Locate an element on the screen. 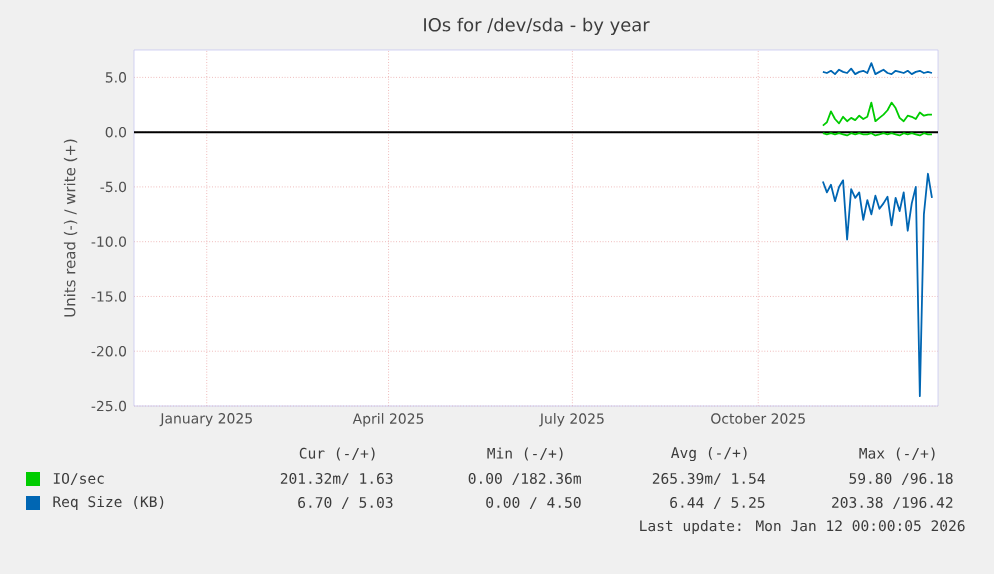 Image resolution: width=994 pixels, height=574 pixels. chart-title: IOs for /dev/sda - by year is located at coordinates (537, 26).